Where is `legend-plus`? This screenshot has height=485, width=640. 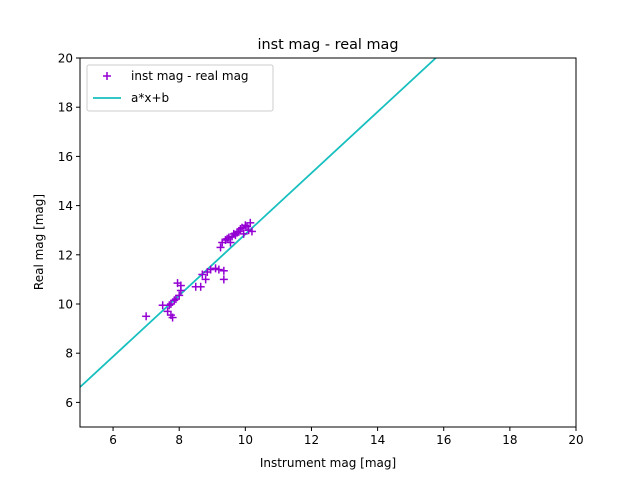 legend-plus is located at coordinates (107, 76).